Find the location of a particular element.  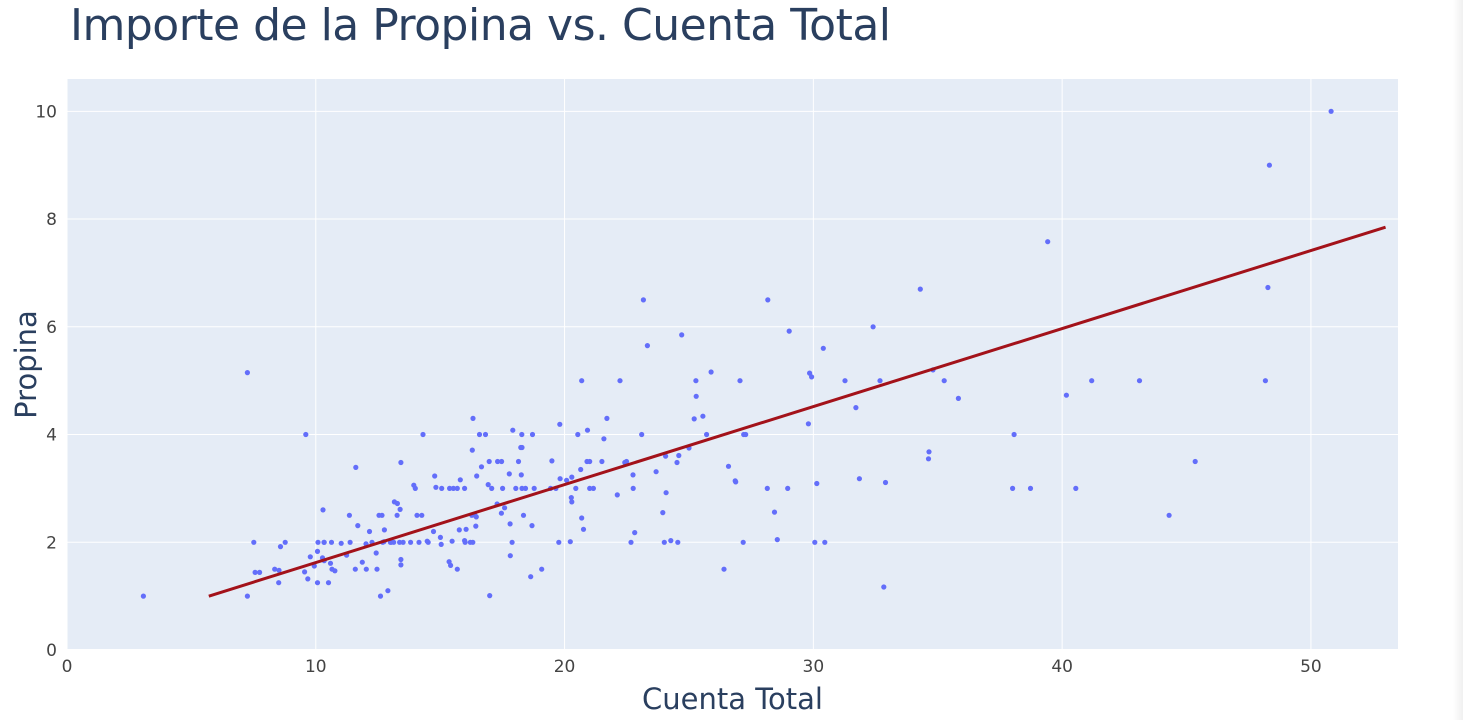

y-tick-label: 6 is located at coordinates (51, 328).